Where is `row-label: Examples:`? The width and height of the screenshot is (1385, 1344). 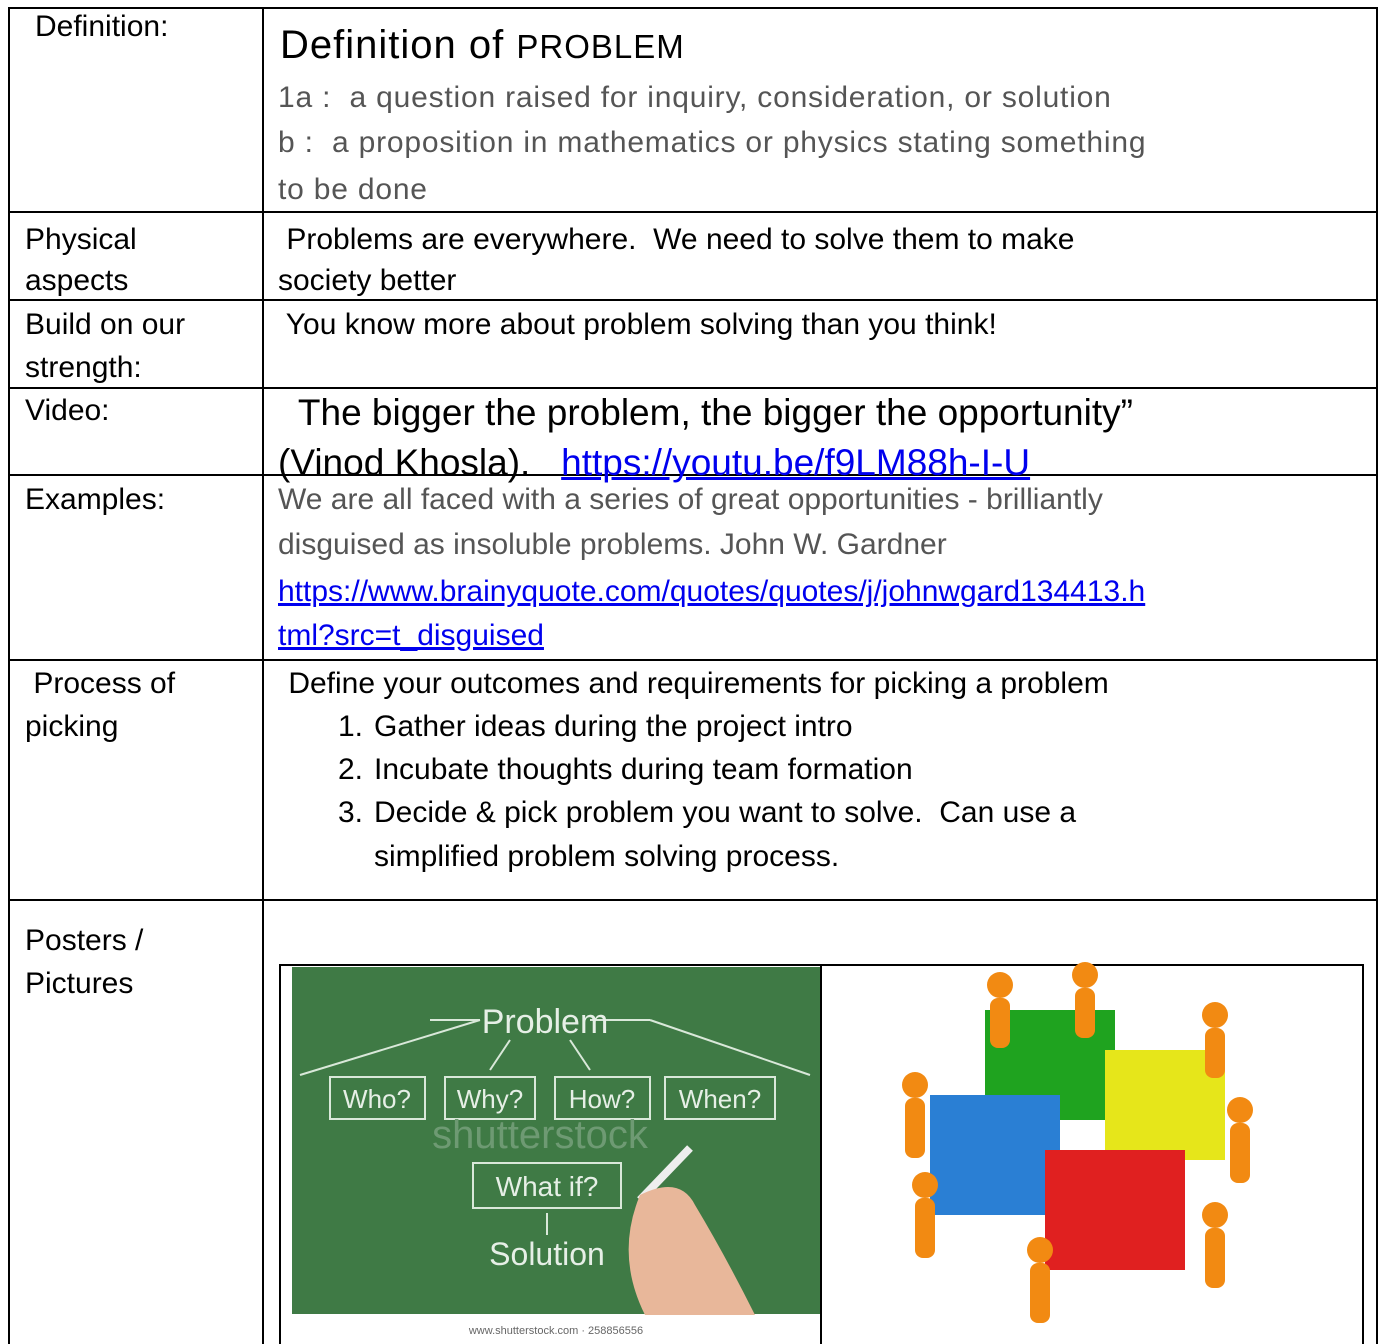 row-label: Examples: is located at coordinates (95, 499).